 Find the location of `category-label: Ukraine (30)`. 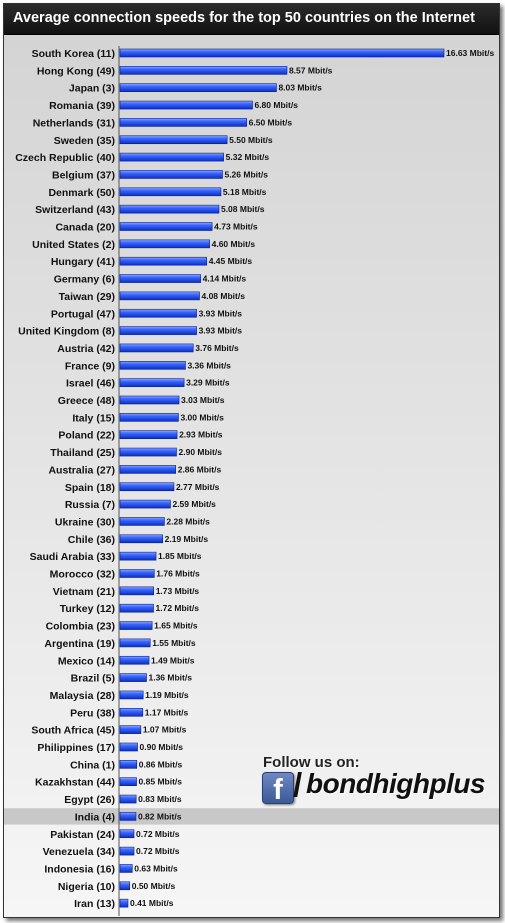

category-label: Ukraine (30) is located at coordinates (85, 522).